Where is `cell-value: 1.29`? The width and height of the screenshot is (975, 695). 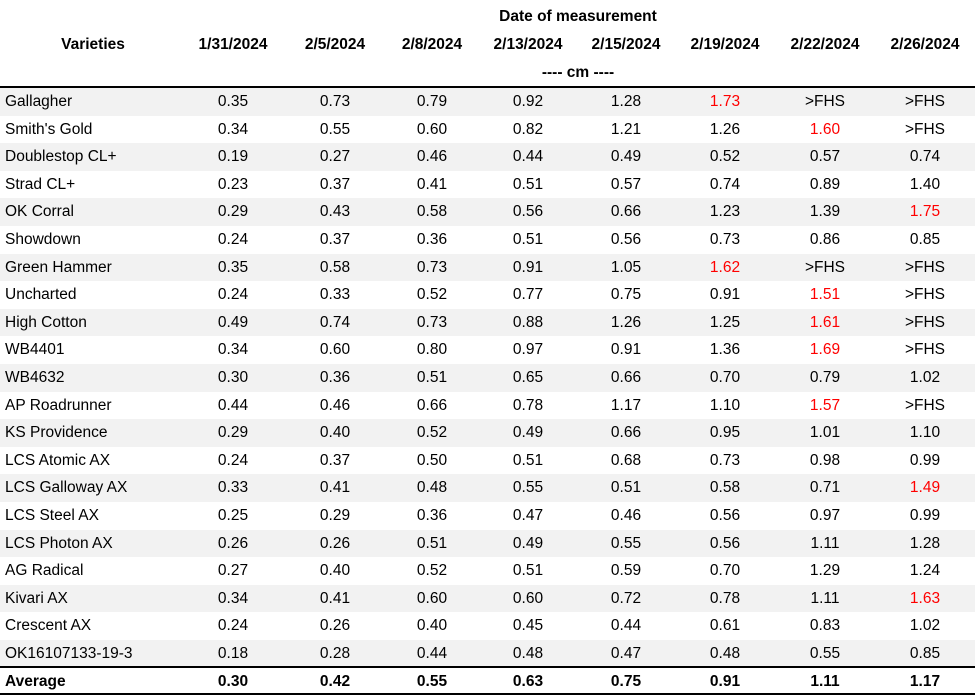
cell-value: 1.29 is located at coordinates (825, 571).